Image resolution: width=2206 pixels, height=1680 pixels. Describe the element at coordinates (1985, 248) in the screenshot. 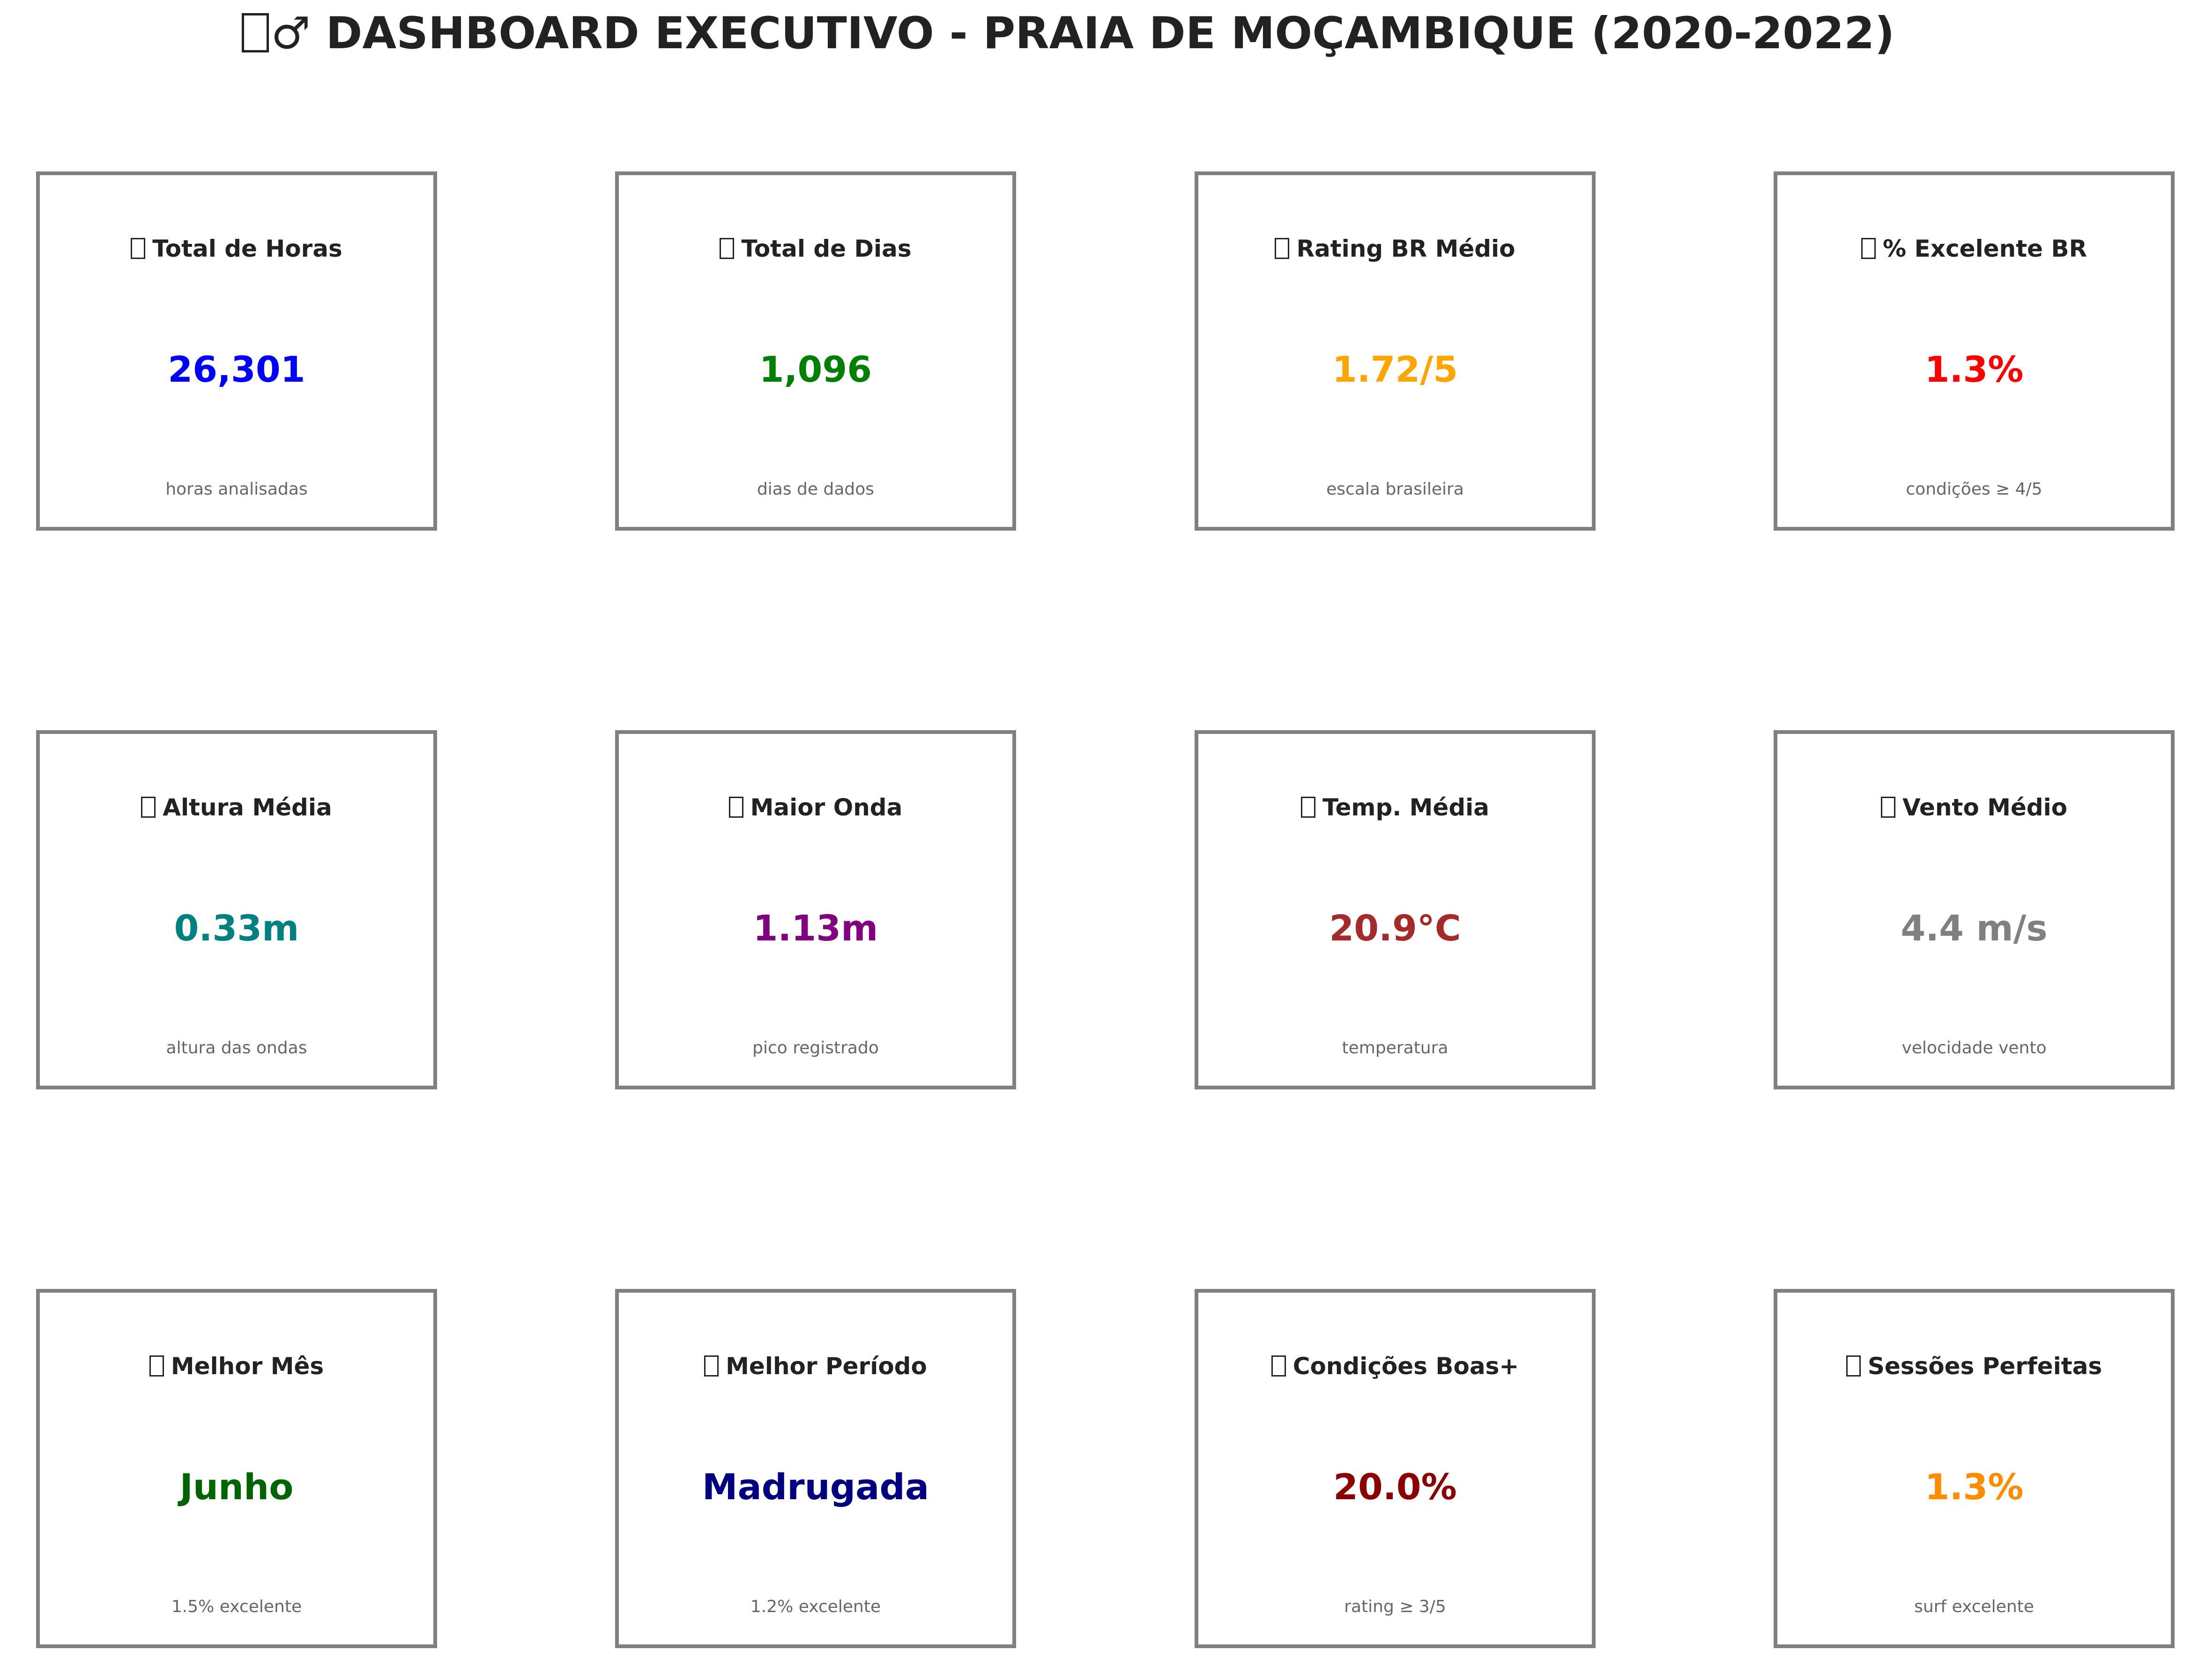

I see `kpi-label: % Excelente BR` at that location.